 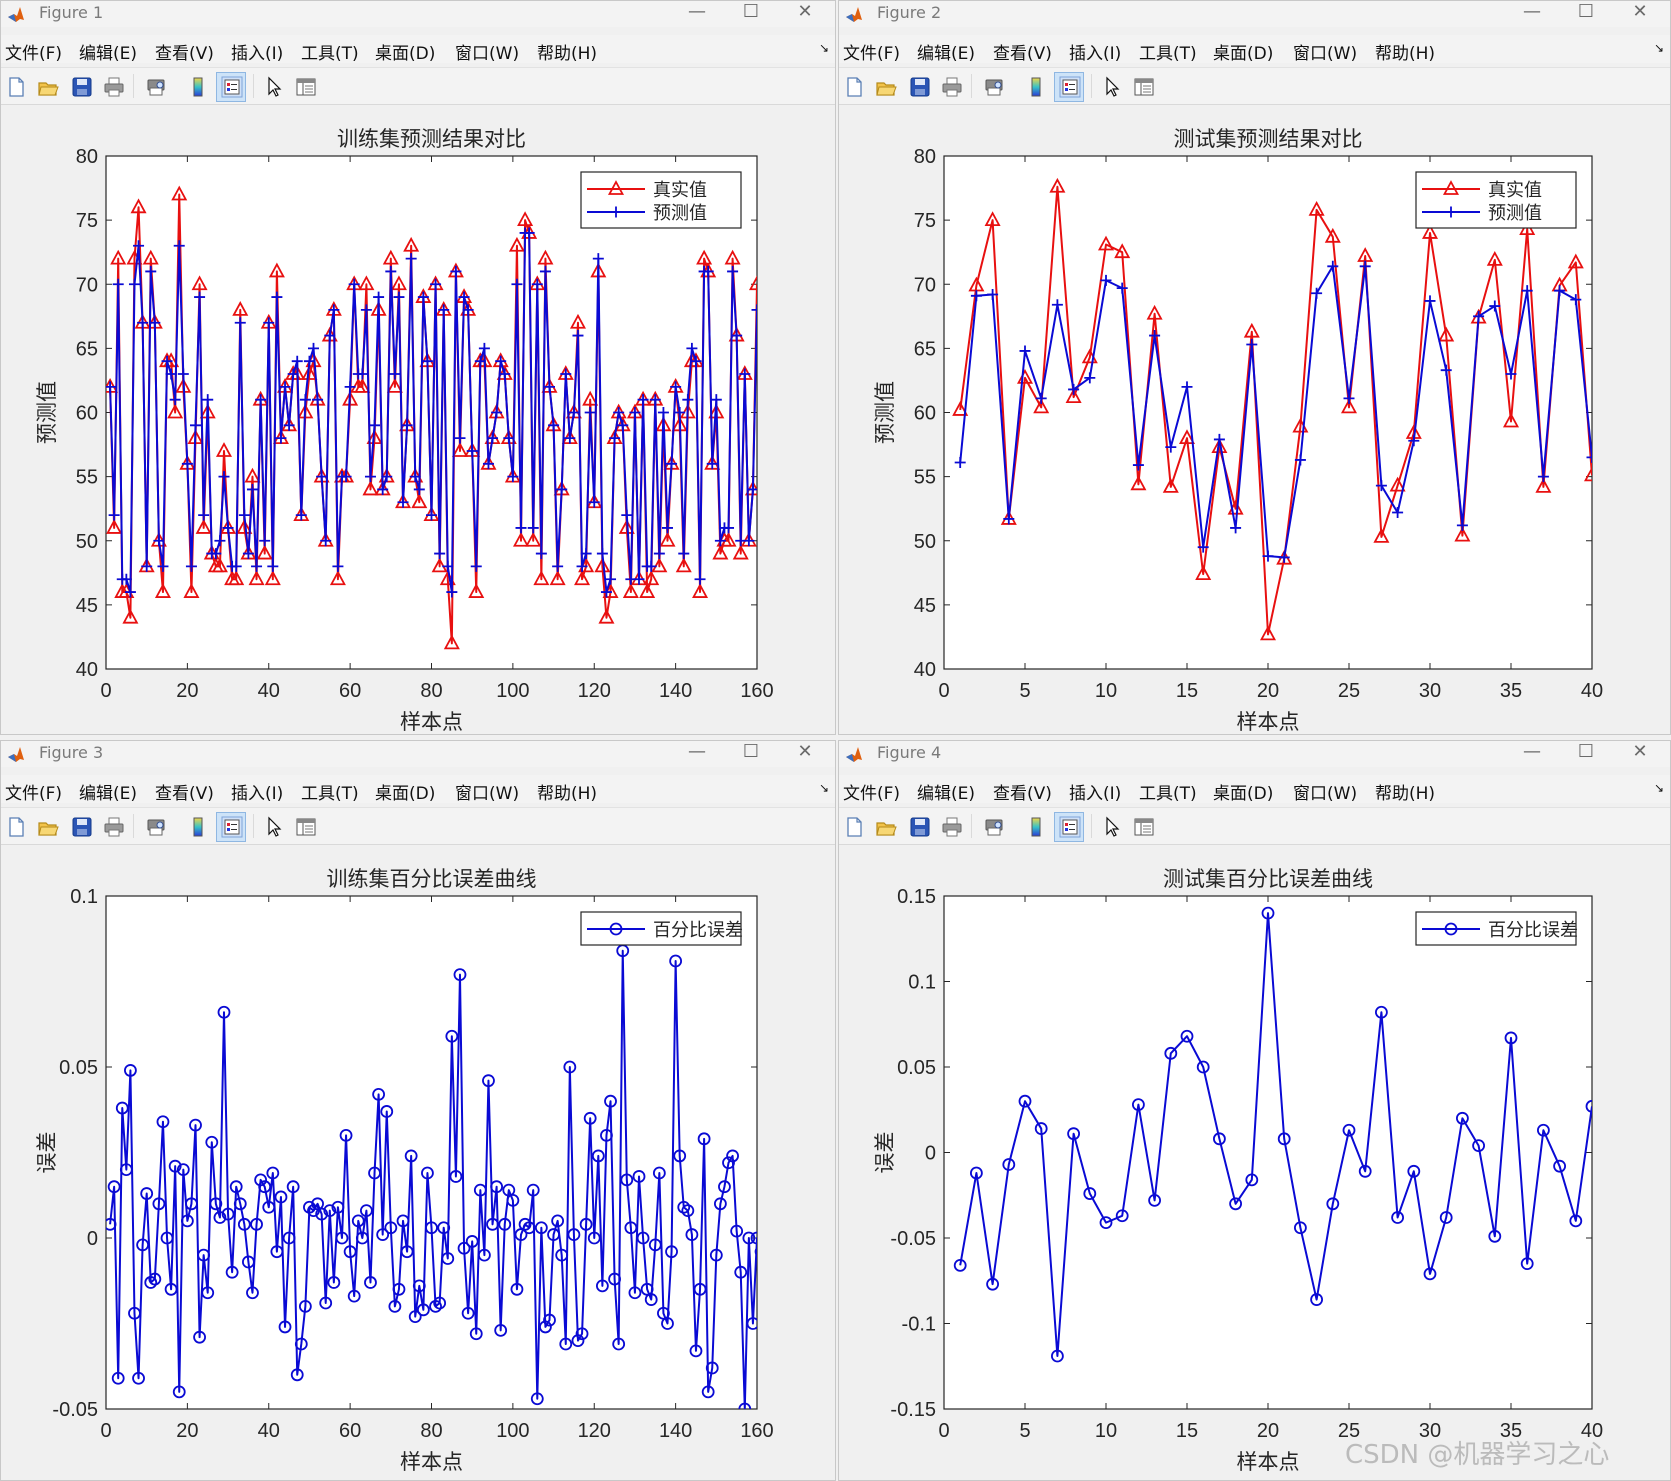 What do you see at coordinates (1254, 754) in the screenshot?
I see `title-bar: Figure 4 — ☐ ✕` at bounding box center [1254, 754].